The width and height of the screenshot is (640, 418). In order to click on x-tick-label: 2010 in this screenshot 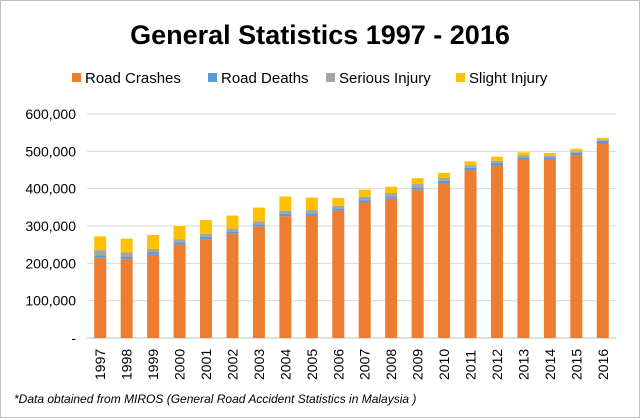, I will do `click(444, 364)`.